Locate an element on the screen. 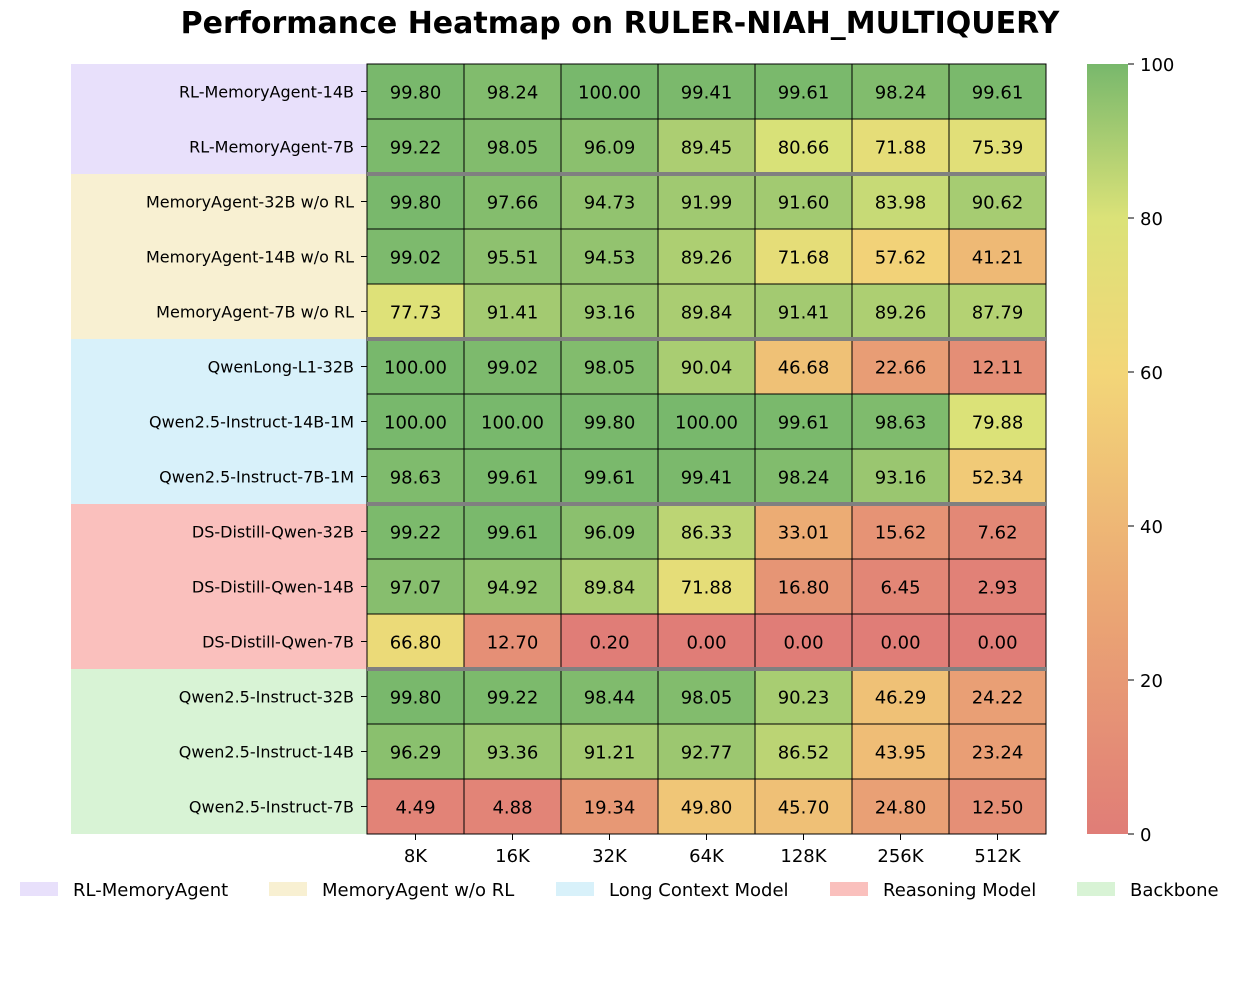  cell-value-label: 90.23 is located at coordinates (804, 698).